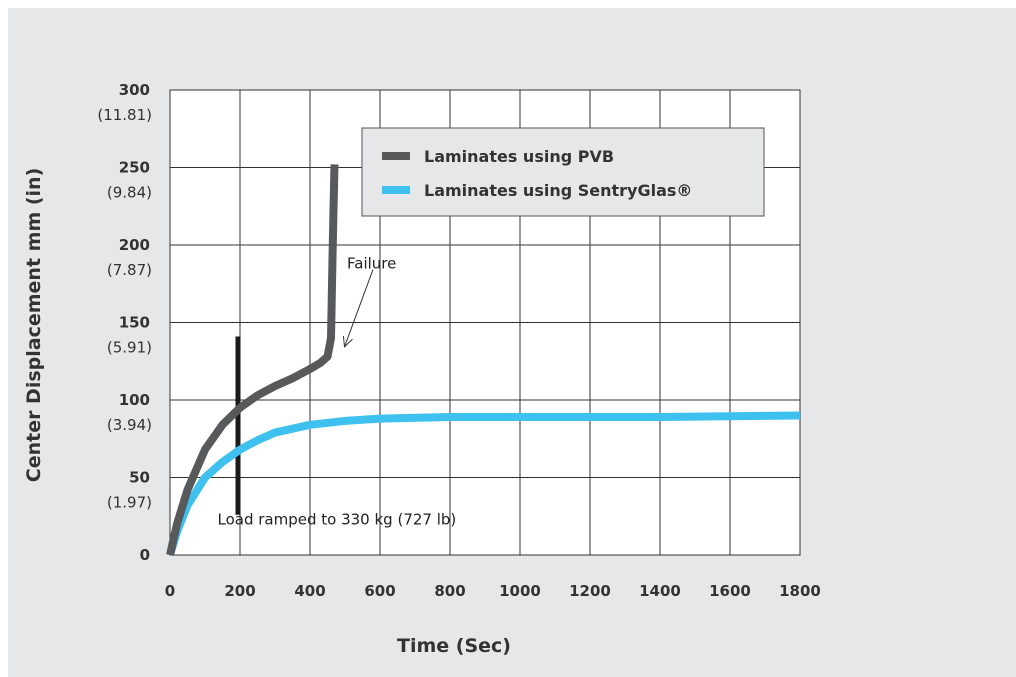  What do you see at coordinates (134, 323) in the screenshot?
I see `y-tick-label: 150` at bounding box center [134, 323].